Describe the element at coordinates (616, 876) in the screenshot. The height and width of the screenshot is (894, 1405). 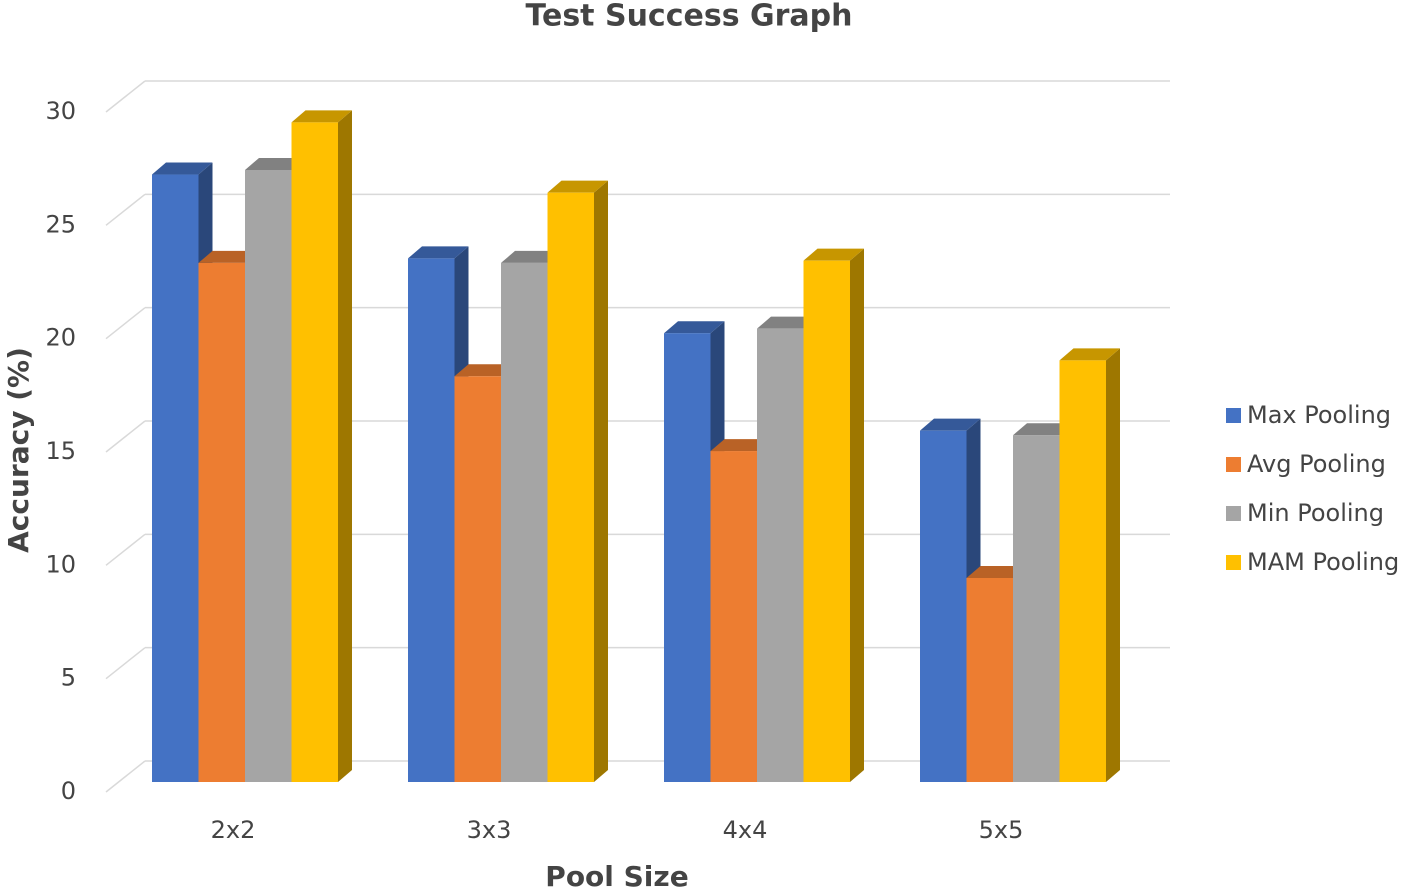
I see `x-axis-title: Pool Size` at that location.